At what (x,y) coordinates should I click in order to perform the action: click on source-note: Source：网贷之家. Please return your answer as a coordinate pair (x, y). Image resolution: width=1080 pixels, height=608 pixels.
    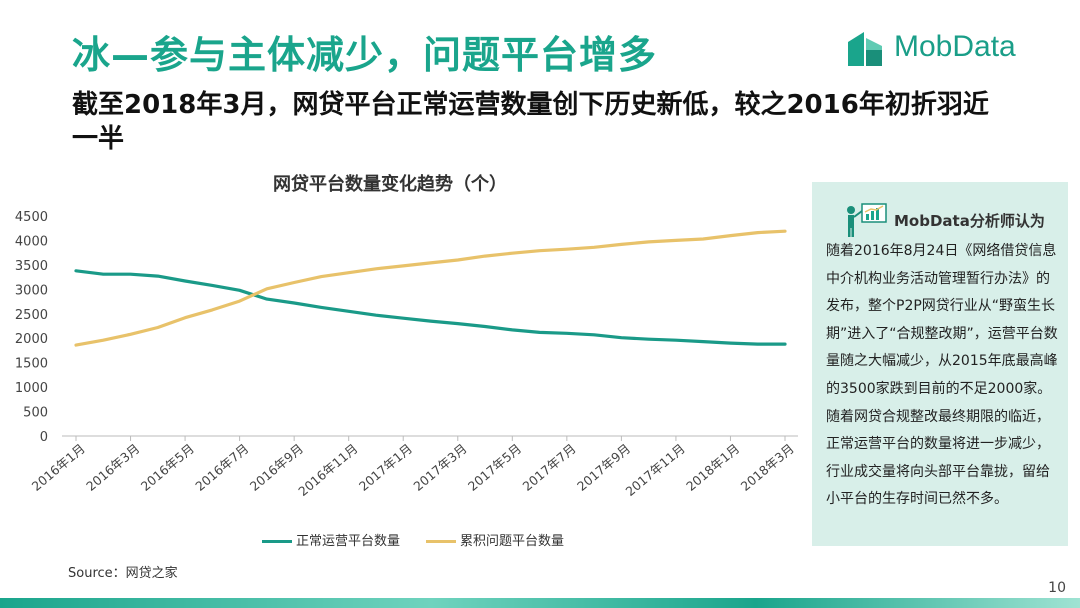
    Looking at the image, I should click on (123, 573).